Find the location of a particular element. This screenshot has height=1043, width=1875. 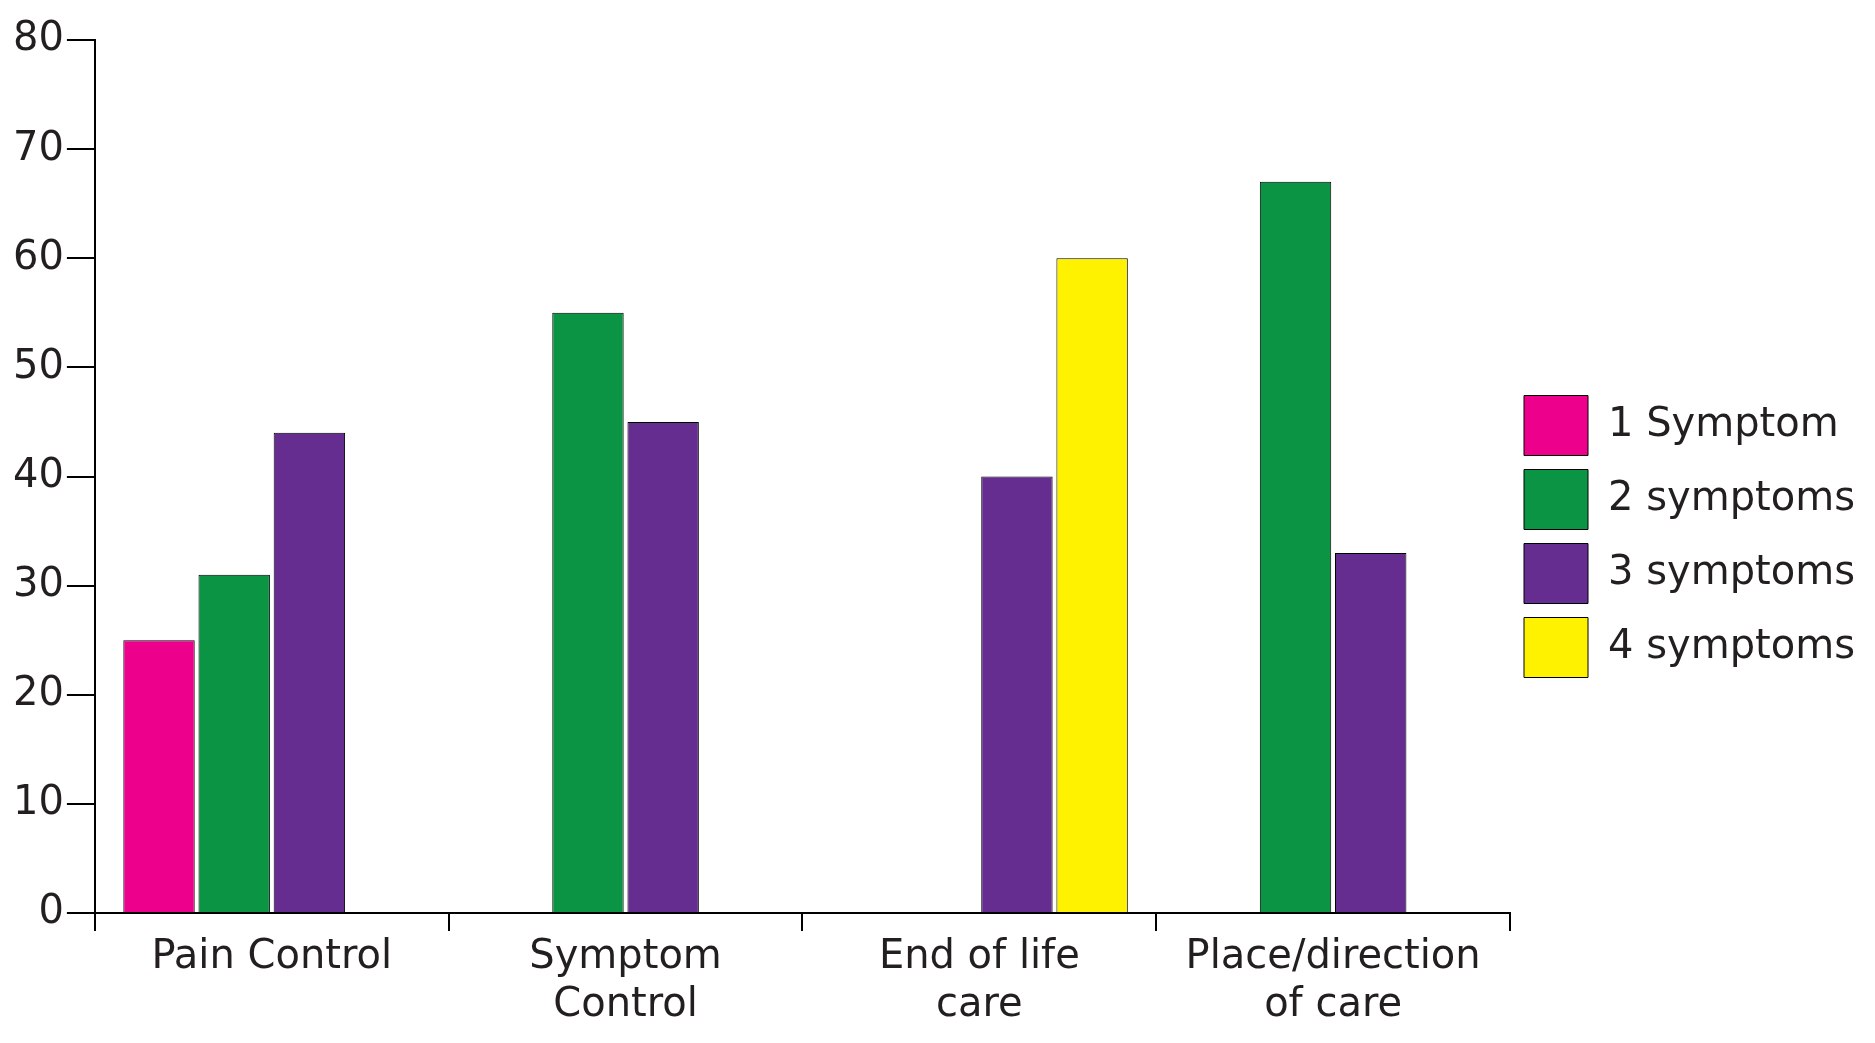

y-tick-label: 50 is located at coordinates (38, 363).